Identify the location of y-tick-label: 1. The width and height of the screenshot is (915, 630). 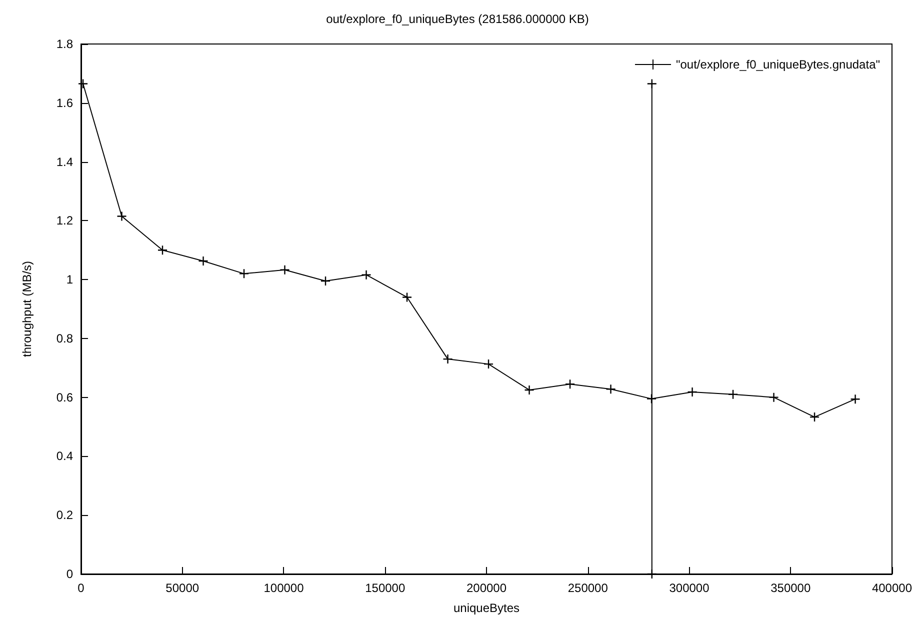
(70, 279).